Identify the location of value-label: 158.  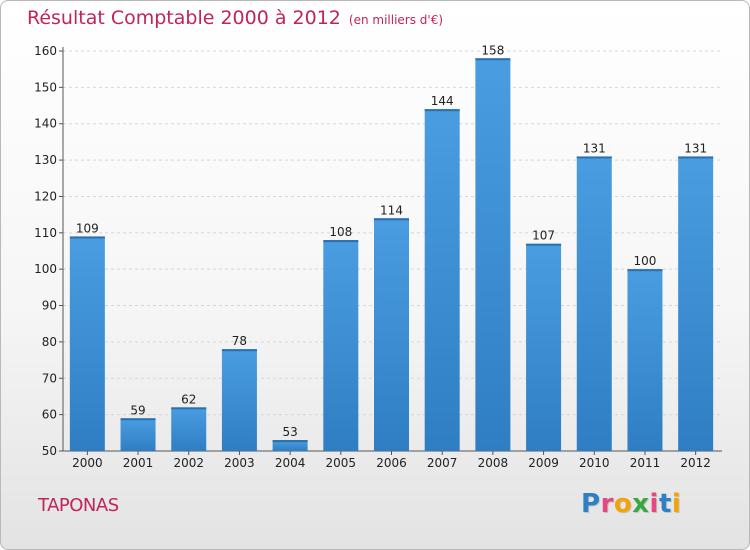
(492, 50).